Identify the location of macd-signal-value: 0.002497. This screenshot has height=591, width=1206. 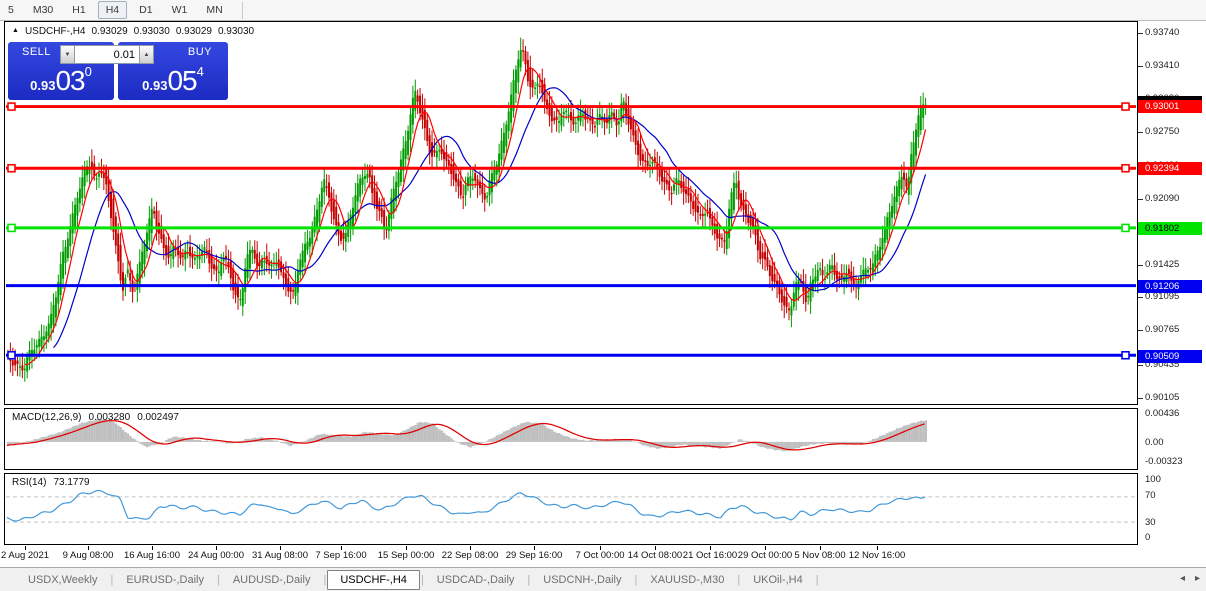
(158, 417).